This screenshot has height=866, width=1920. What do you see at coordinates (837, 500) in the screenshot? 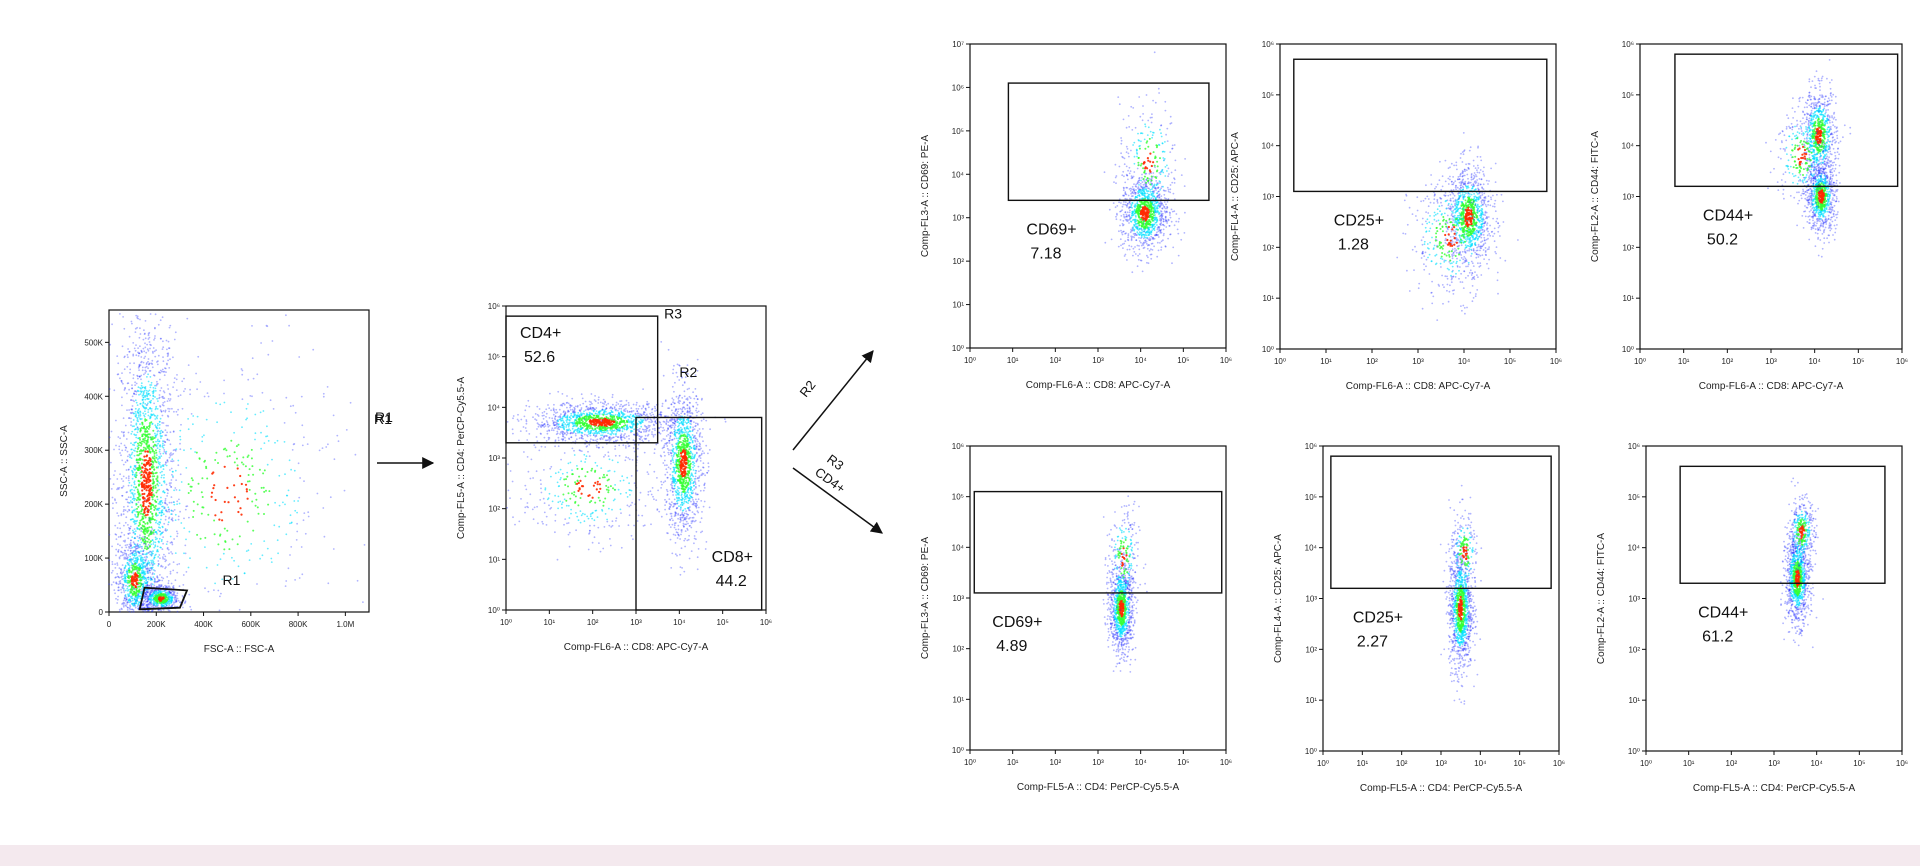
I see `arrow-r3` at bounding box center [837, 500].